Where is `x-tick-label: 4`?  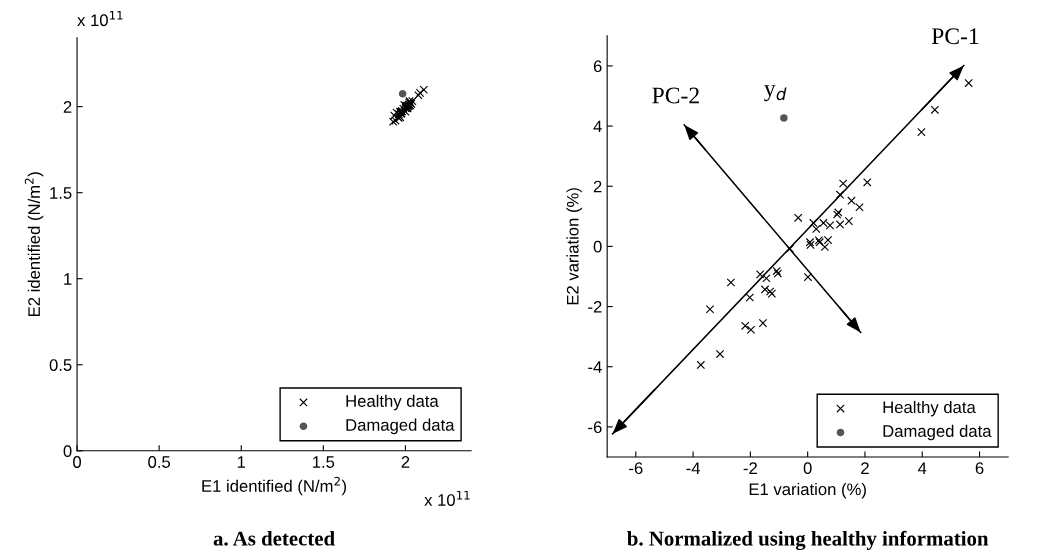
x-tick-label: 4 is located at coordinates (922, 468).